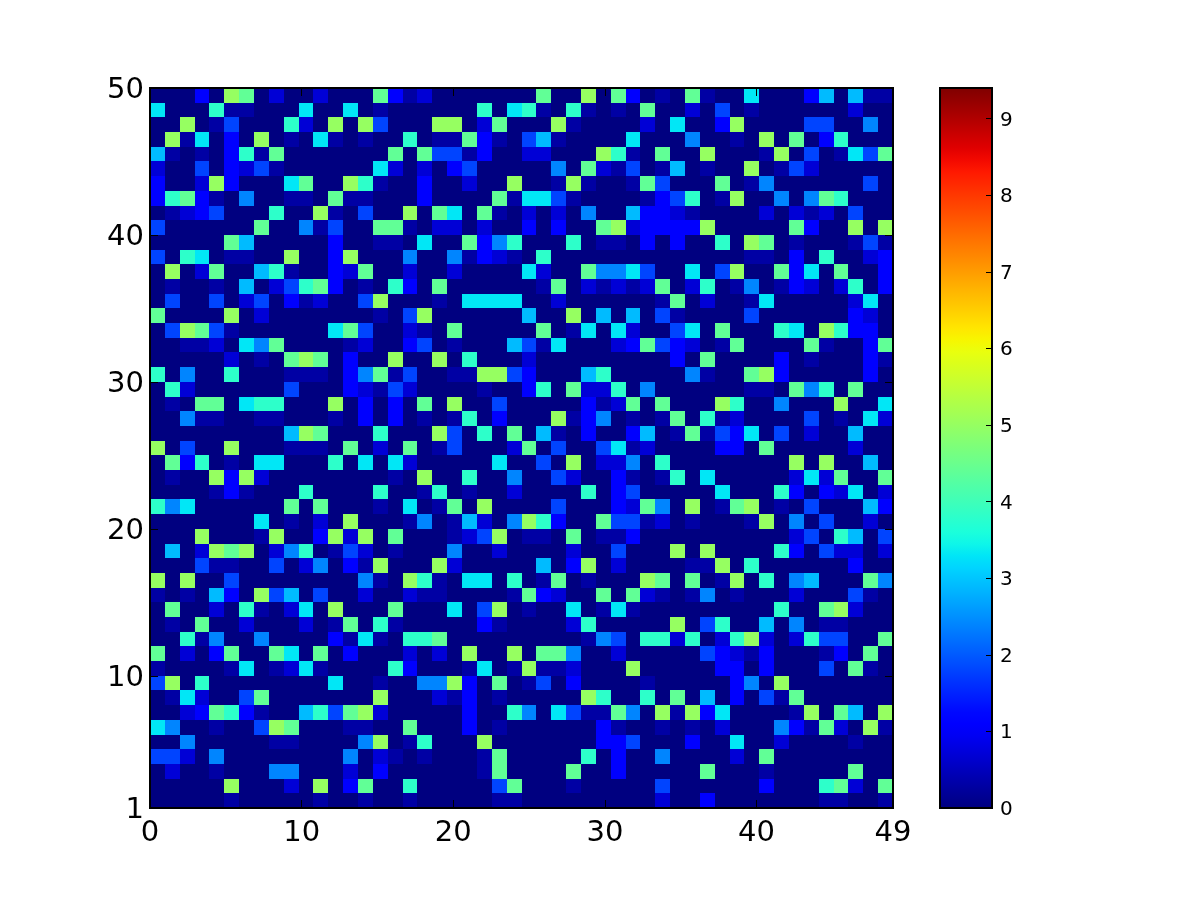 The height and width of the screenshot is (900, 1200). Describe the element at coordinates (453, 830) in the screenshot. I see `x-tick-label: 20` at that location.